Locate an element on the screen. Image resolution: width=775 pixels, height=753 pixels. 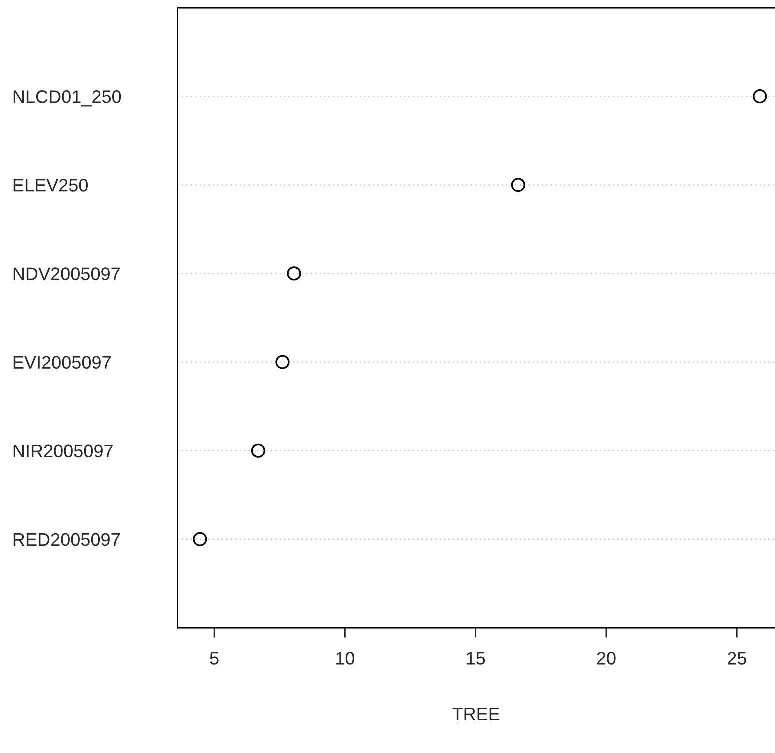
x-tick-label: 25 is located at coordinates (737, 658).